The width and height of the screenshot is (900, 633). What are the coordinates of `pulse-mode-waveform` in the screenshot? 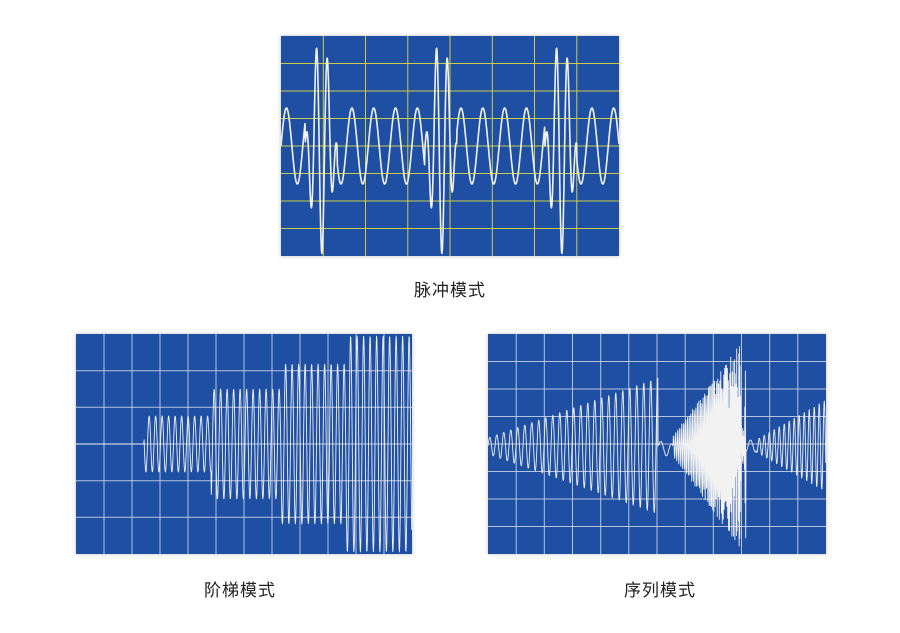 It's located at (450, 146).